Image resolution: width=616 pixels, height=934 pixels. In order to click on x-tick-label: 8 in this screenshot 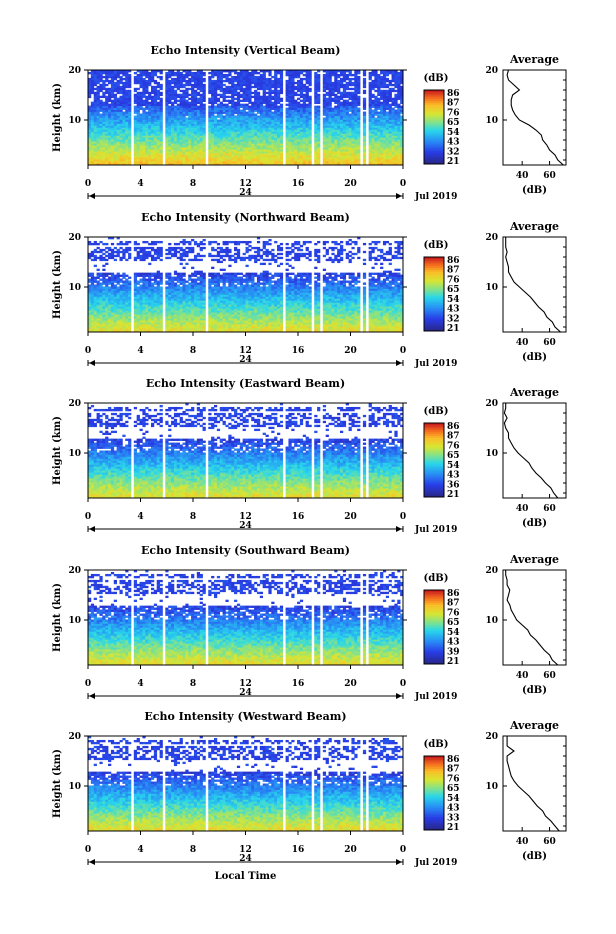, I will do `click(193, 184)`.